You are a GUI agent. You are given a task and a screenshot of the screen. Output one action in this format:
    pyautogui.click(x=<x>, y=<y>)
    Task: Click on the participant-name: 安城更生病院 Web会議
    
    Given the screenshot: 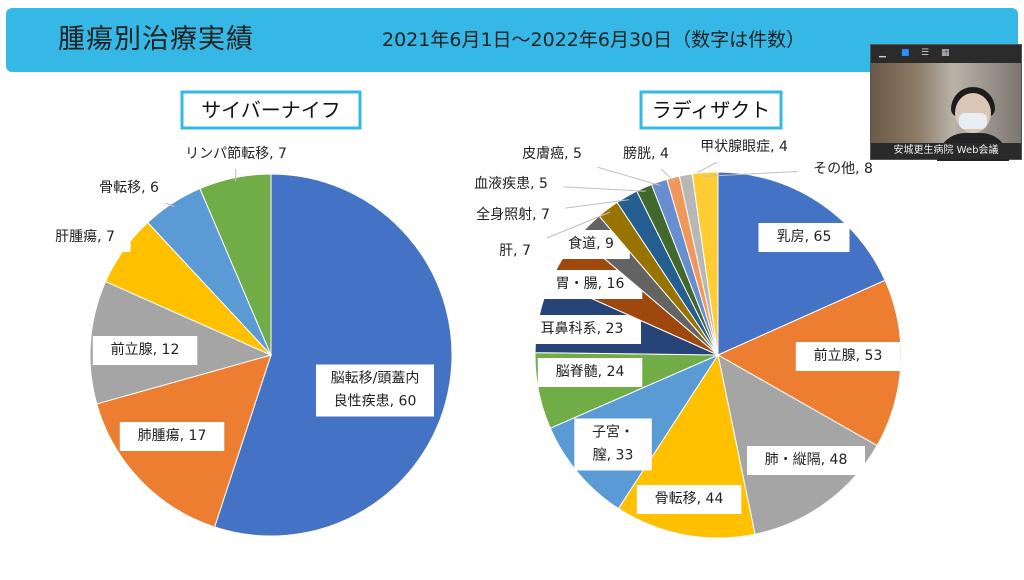 What is the action you would take?
    pyautogui.click(x=946, y=151)
    